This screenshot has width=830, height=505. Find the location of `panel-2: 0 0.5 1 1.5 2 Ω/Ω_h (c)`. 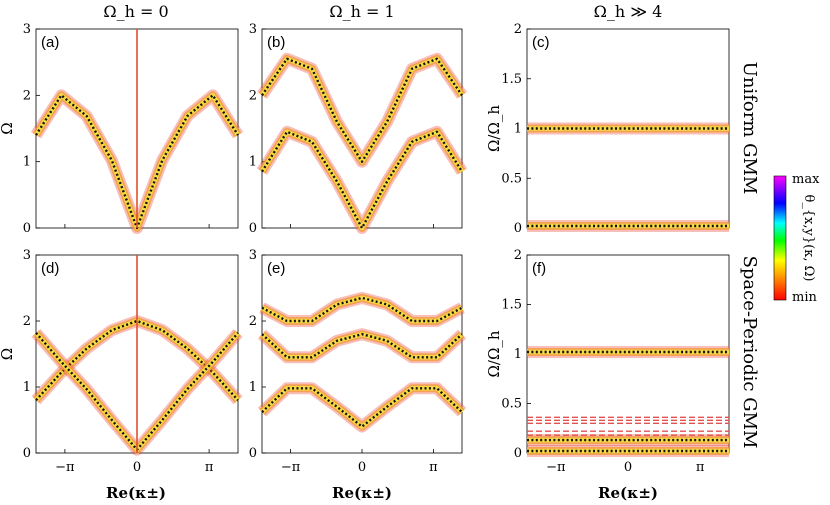

panel-2: 0 0.5 1 1.5 2 Ω/Ω_h (c) is located at coordinates (607, 129).